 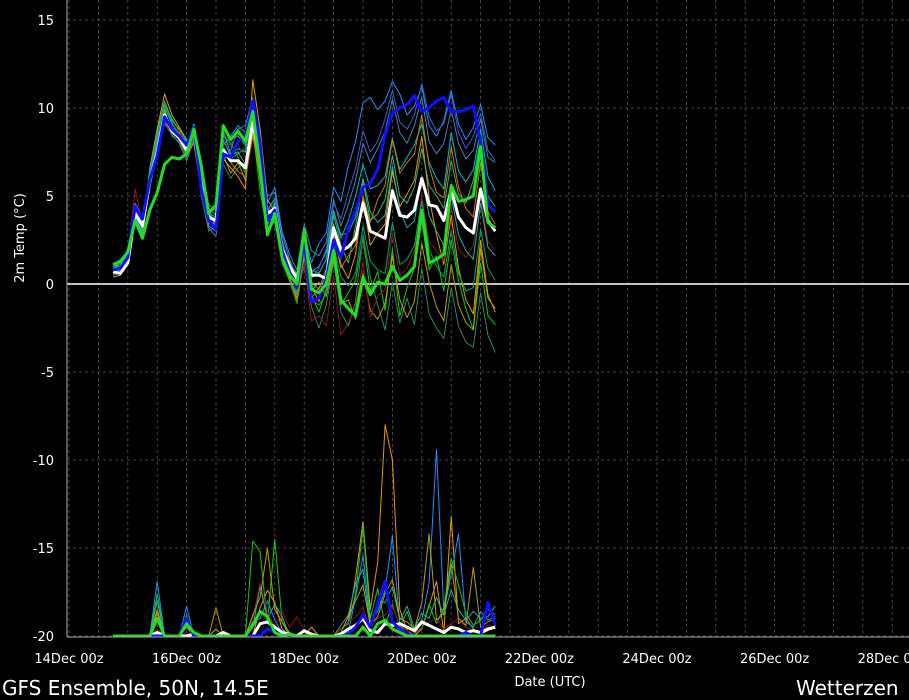 I want to click on y-tick-label: 15, so click(x=45, y=21).